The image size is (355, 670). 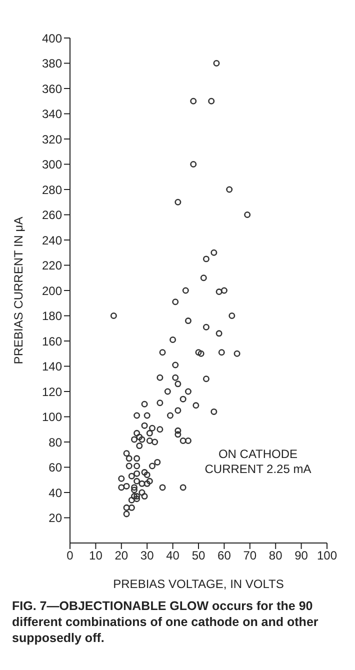 What do you see at coordinates (52, 240) in the screenshot?
I see `y-tick-label: 240` at bounding box center [52, 240].